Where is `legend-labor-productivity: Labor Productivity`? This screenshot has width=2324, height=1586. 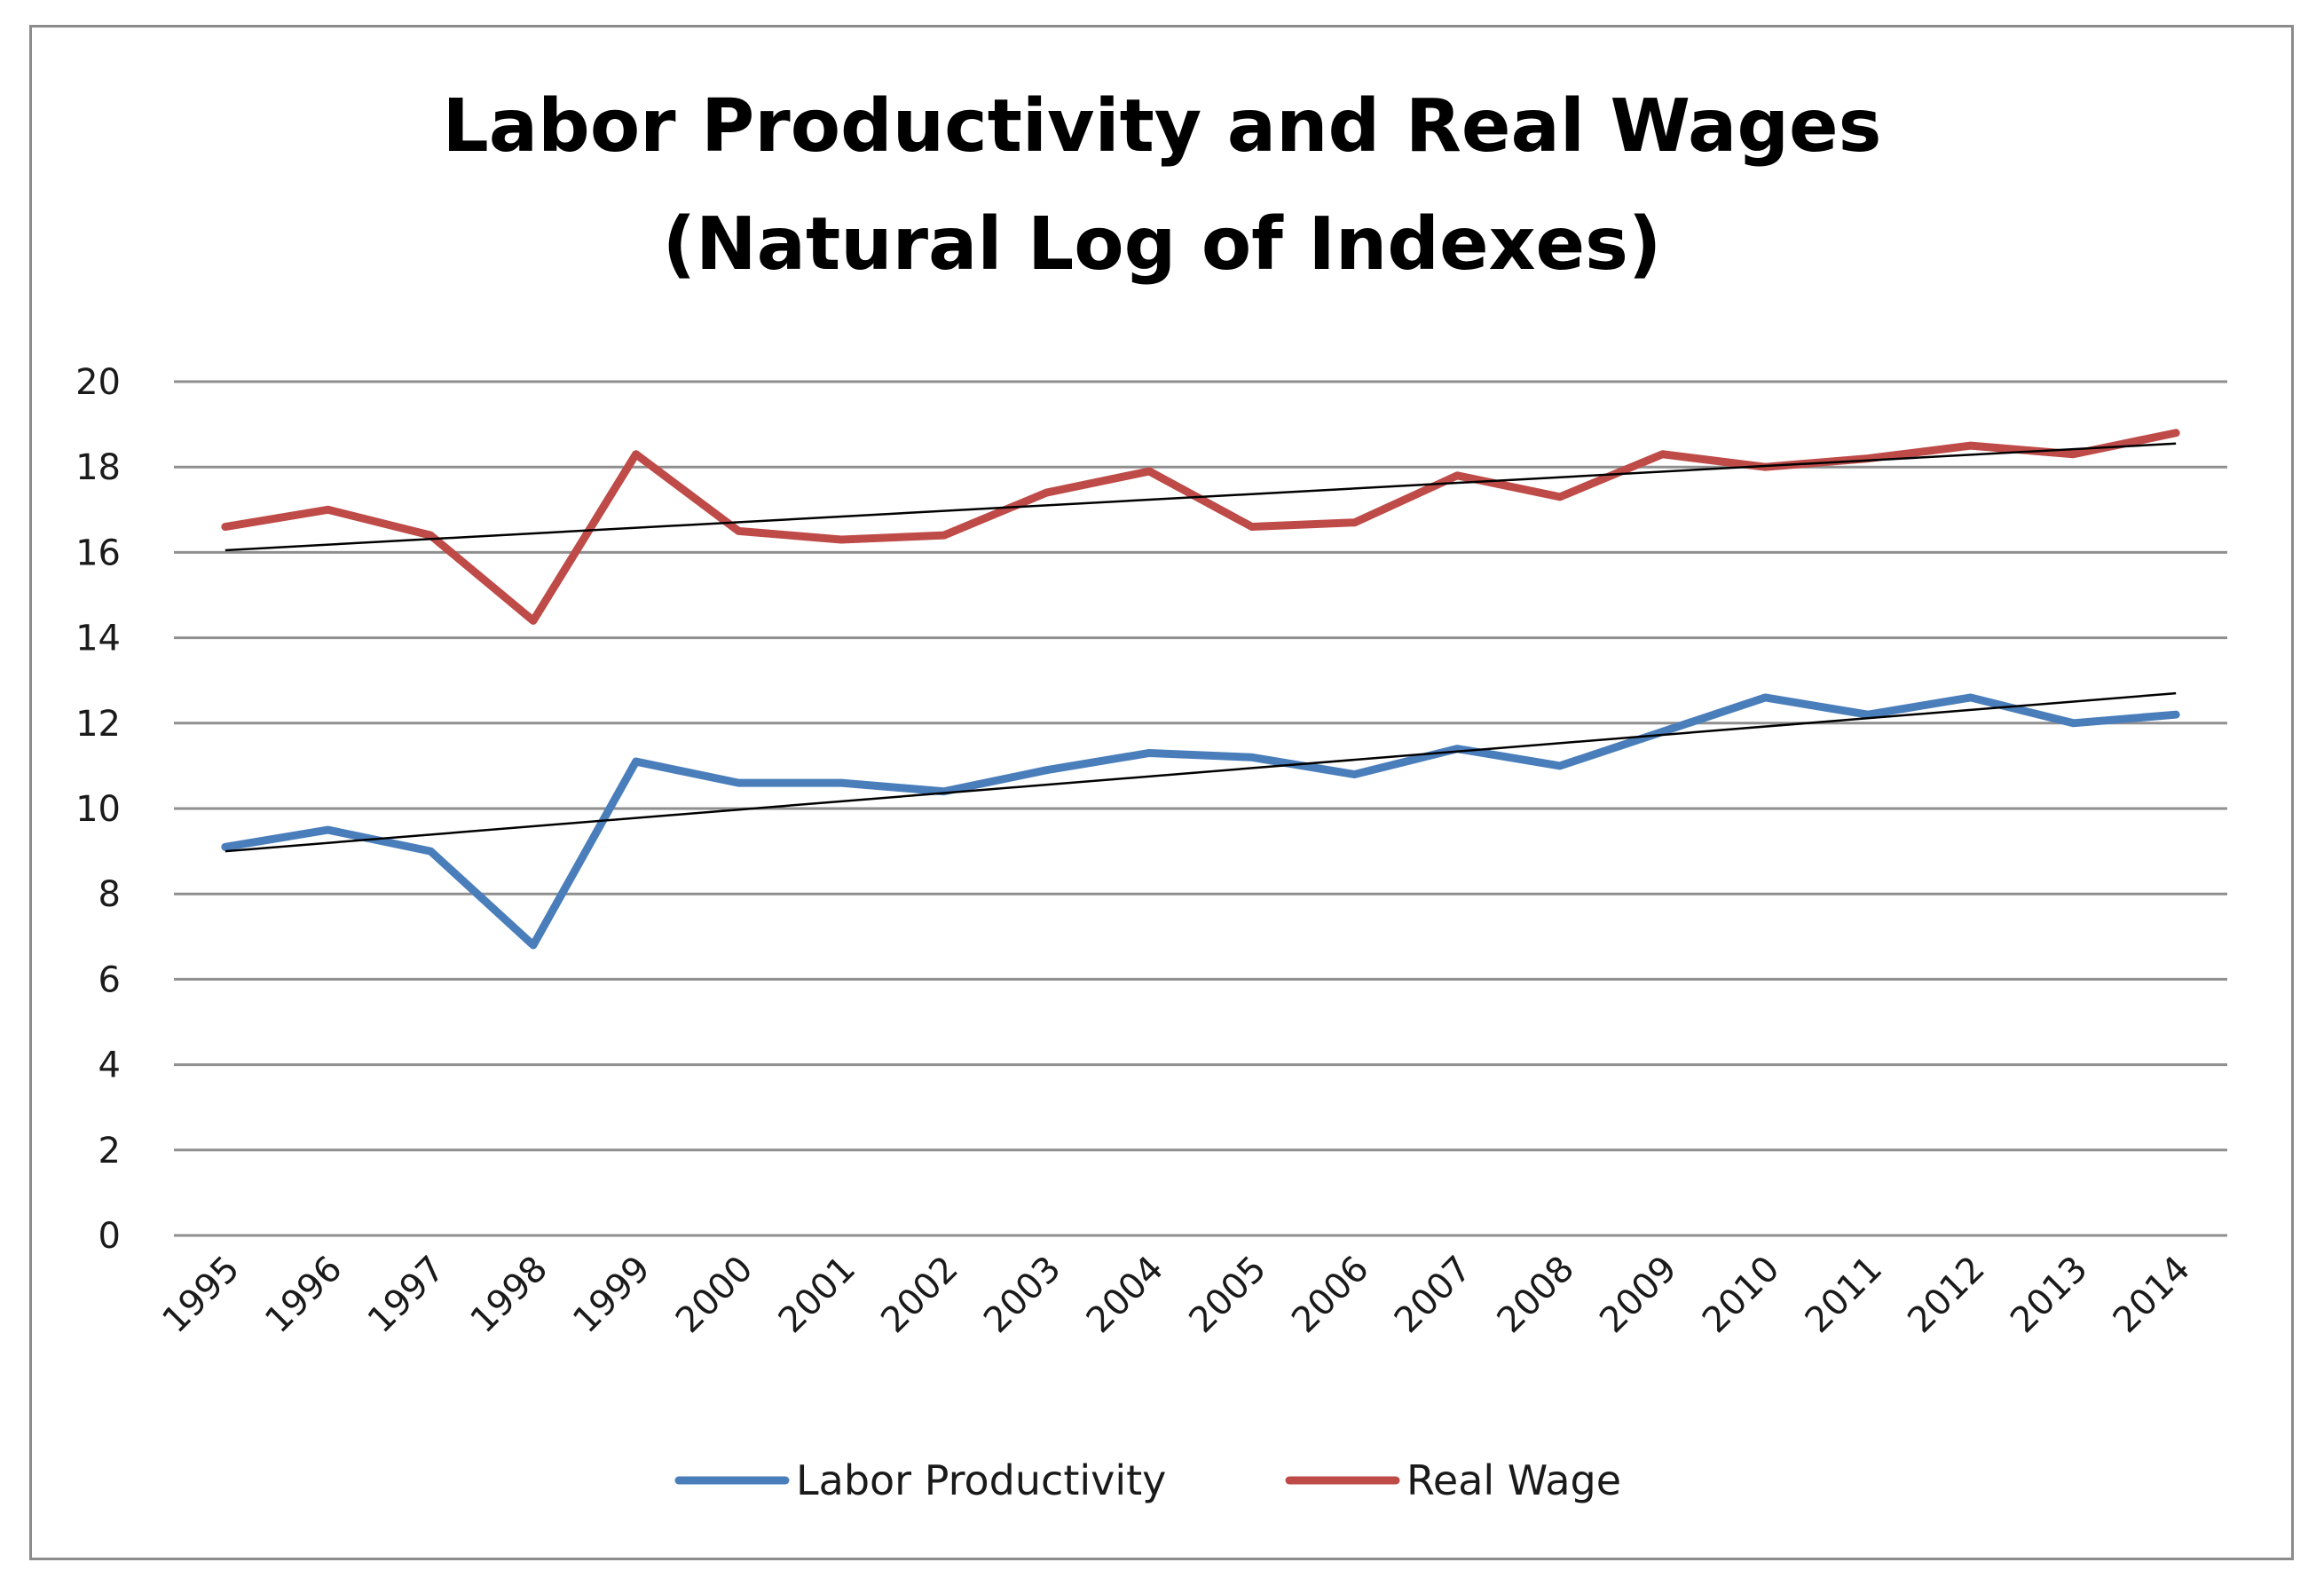 legend-labor-productivity: Labor Productivity is located at coordinates (920, 1480).